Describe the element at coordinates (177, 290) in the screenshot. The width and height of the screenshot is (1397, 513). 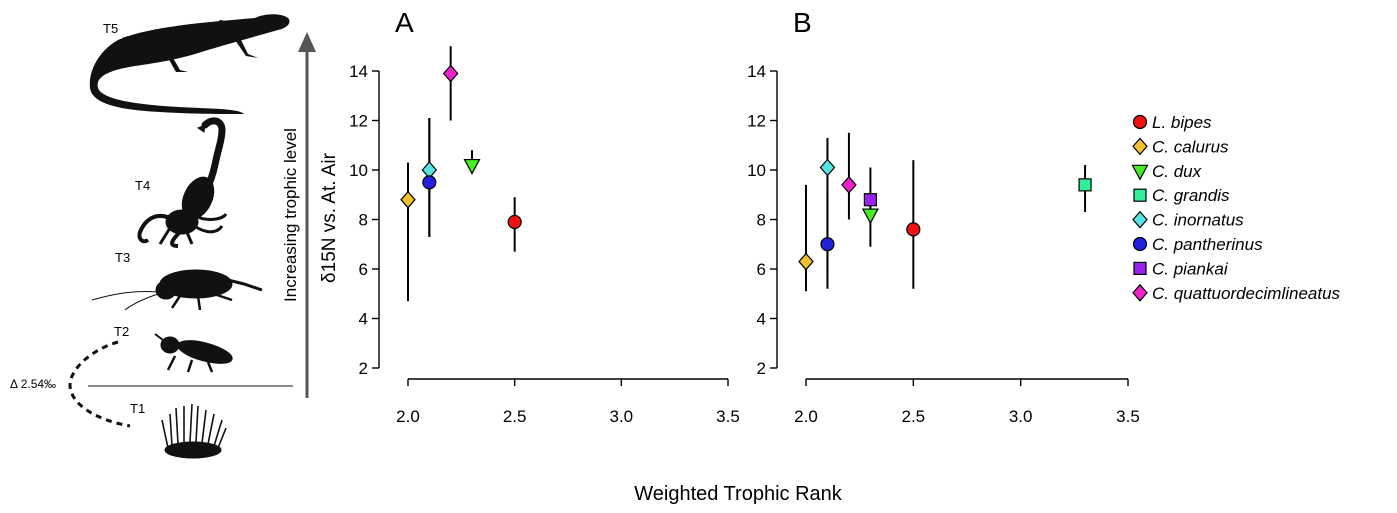
I see `cricket-silhouette` at that location.